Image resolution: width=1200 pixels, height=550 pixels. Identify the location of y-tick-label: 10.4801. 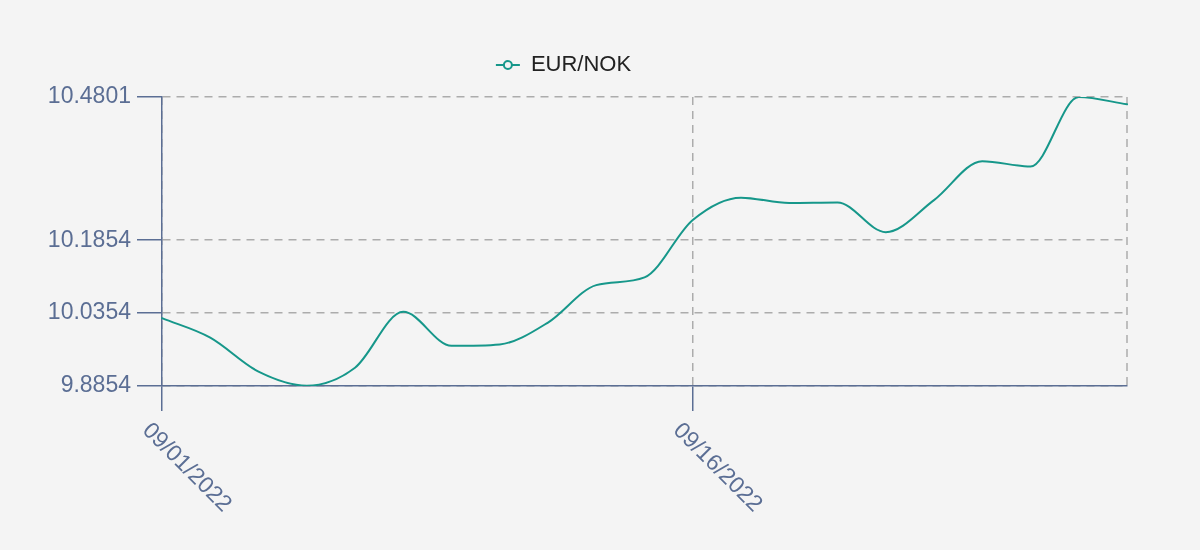
(89, 95).